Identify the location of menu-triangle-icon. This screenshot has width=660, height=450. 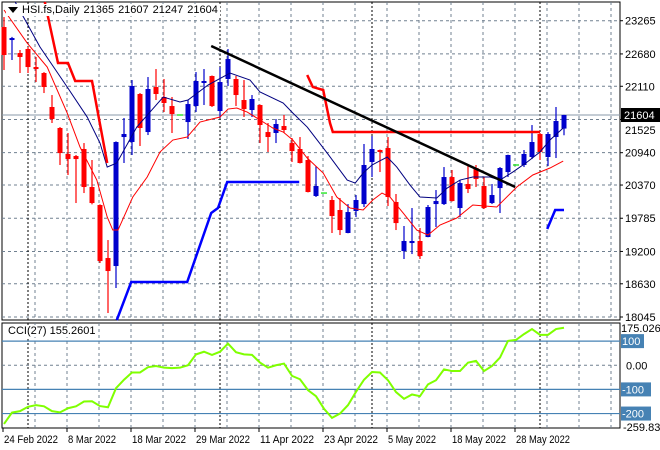
(13, 10).